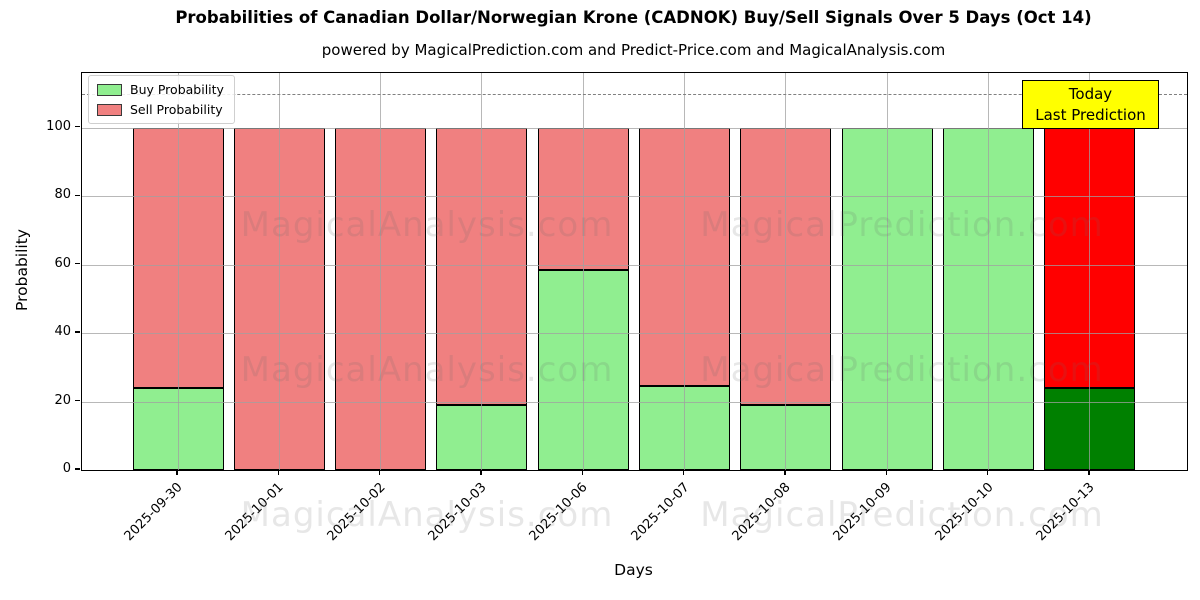 The image size is (1200, 600). I want to click on legend-label-buy: Buy Probability, so click(177, 89).